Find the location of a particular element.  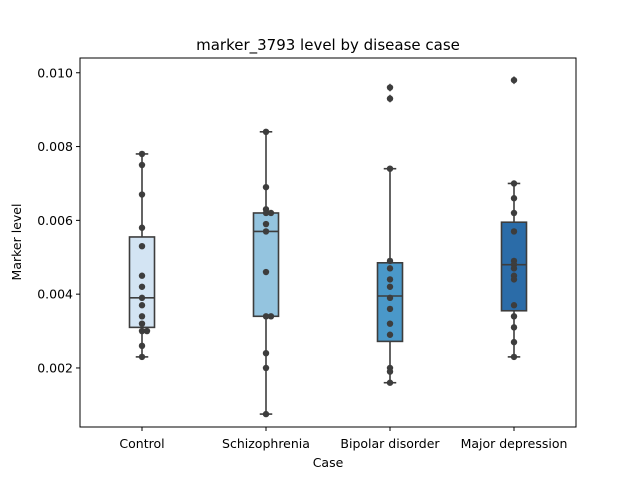

x-tick-label: Major depression is located at coordinates (514, 443).